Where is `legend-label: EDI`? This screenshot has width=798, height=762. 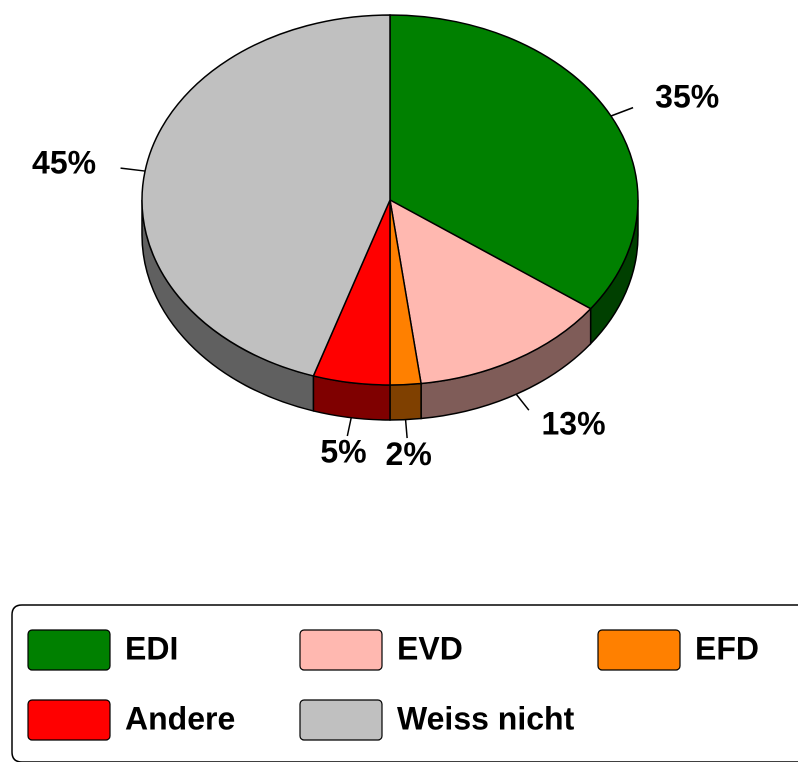 legend-label: EDI is located at coordinates (151, 648).